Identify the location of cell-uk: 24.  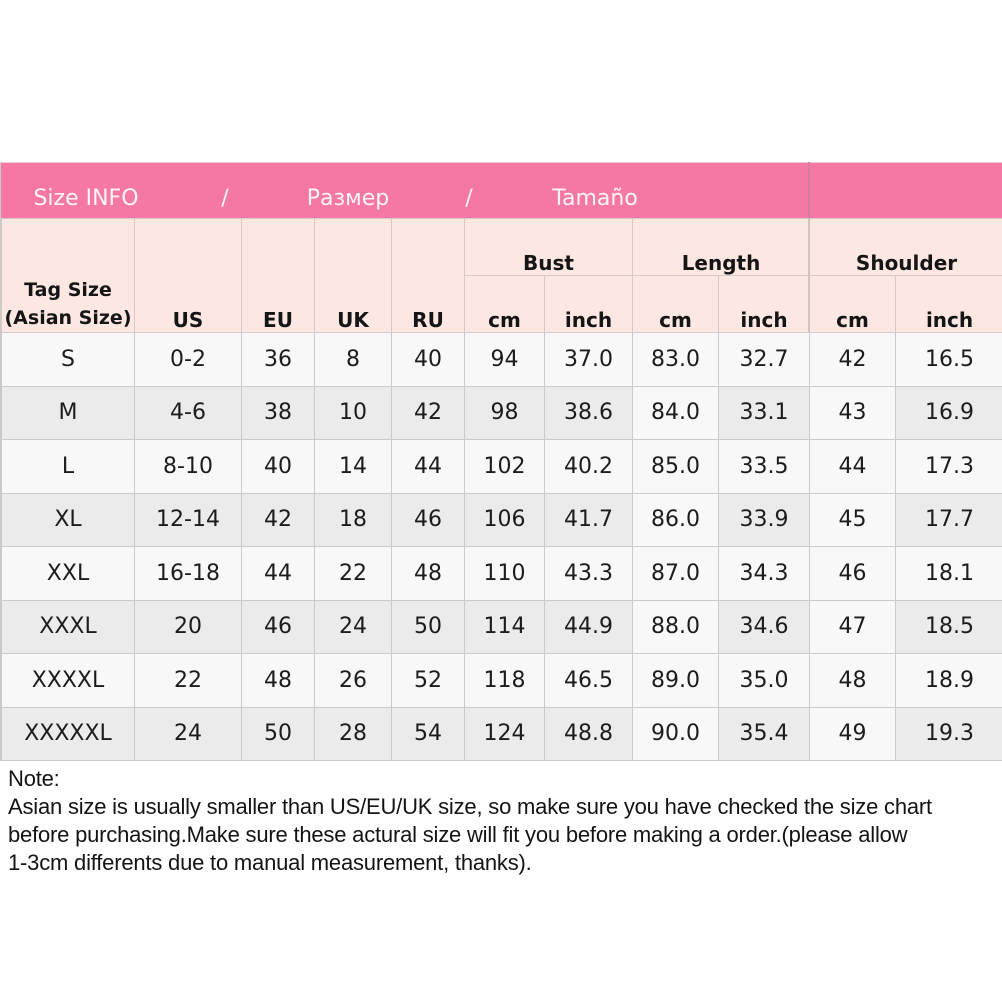
(353, 626).